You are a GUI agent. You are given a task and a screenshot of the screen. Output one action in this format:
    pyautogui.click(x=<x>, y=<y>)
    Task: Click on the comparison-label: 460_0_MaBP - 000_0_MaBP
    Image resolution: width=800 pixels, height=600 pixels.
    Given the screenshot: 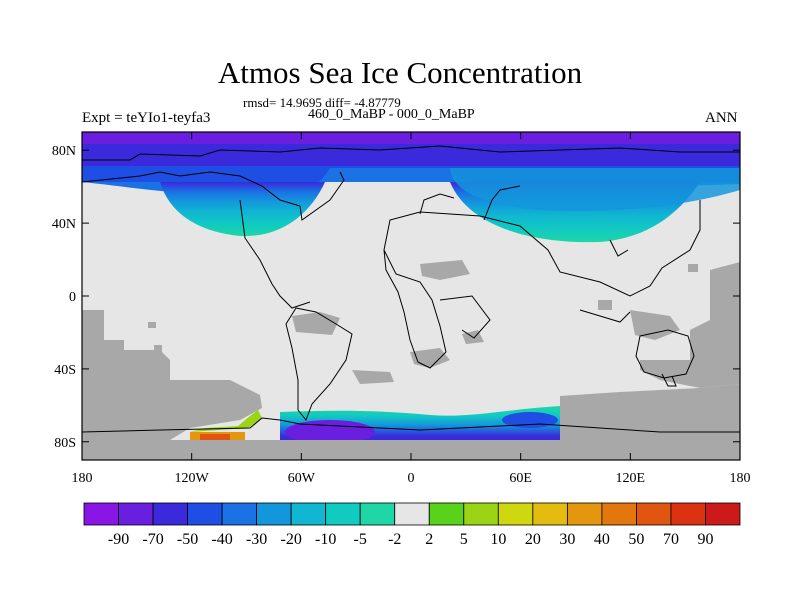 What is the action you would take?
    pyautogui.click(x=391, y=114)
    